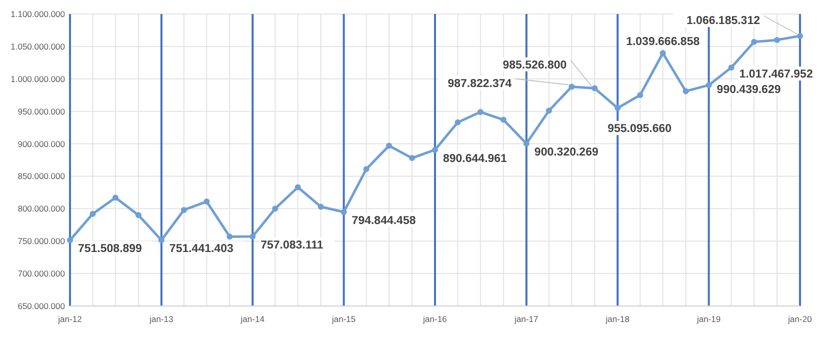 The image size is (820, 340). What do you see at coordinates (201, 249) in the screenshot?
I see `data-label: 751.441.403` at bounding box center [201, 249].